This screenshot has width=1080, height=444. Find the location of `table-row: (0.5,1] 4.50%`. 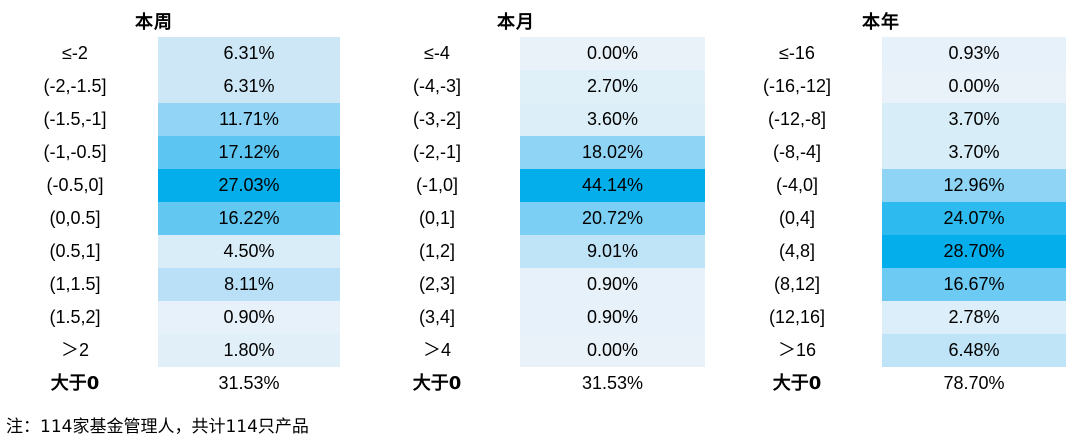

table-row: (0.5,1] 4.50% is located at coordinates (170, 251).